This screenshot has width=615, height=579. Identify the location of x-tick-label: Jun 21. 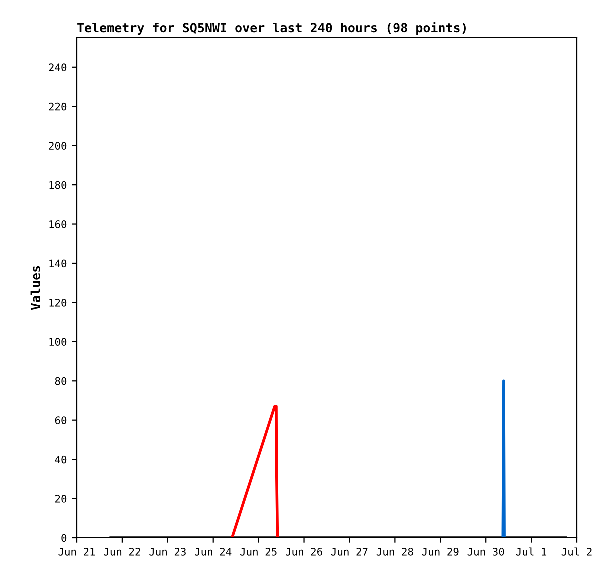
(77, 552).